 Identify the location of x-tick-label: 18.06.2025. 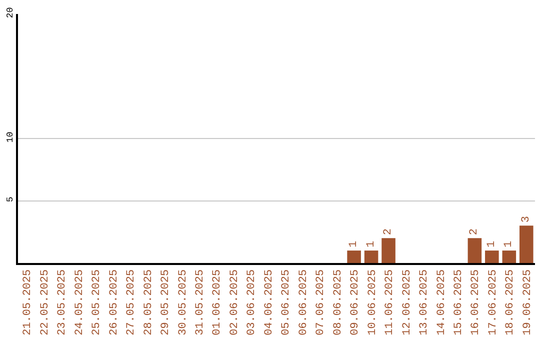
(510, 302).